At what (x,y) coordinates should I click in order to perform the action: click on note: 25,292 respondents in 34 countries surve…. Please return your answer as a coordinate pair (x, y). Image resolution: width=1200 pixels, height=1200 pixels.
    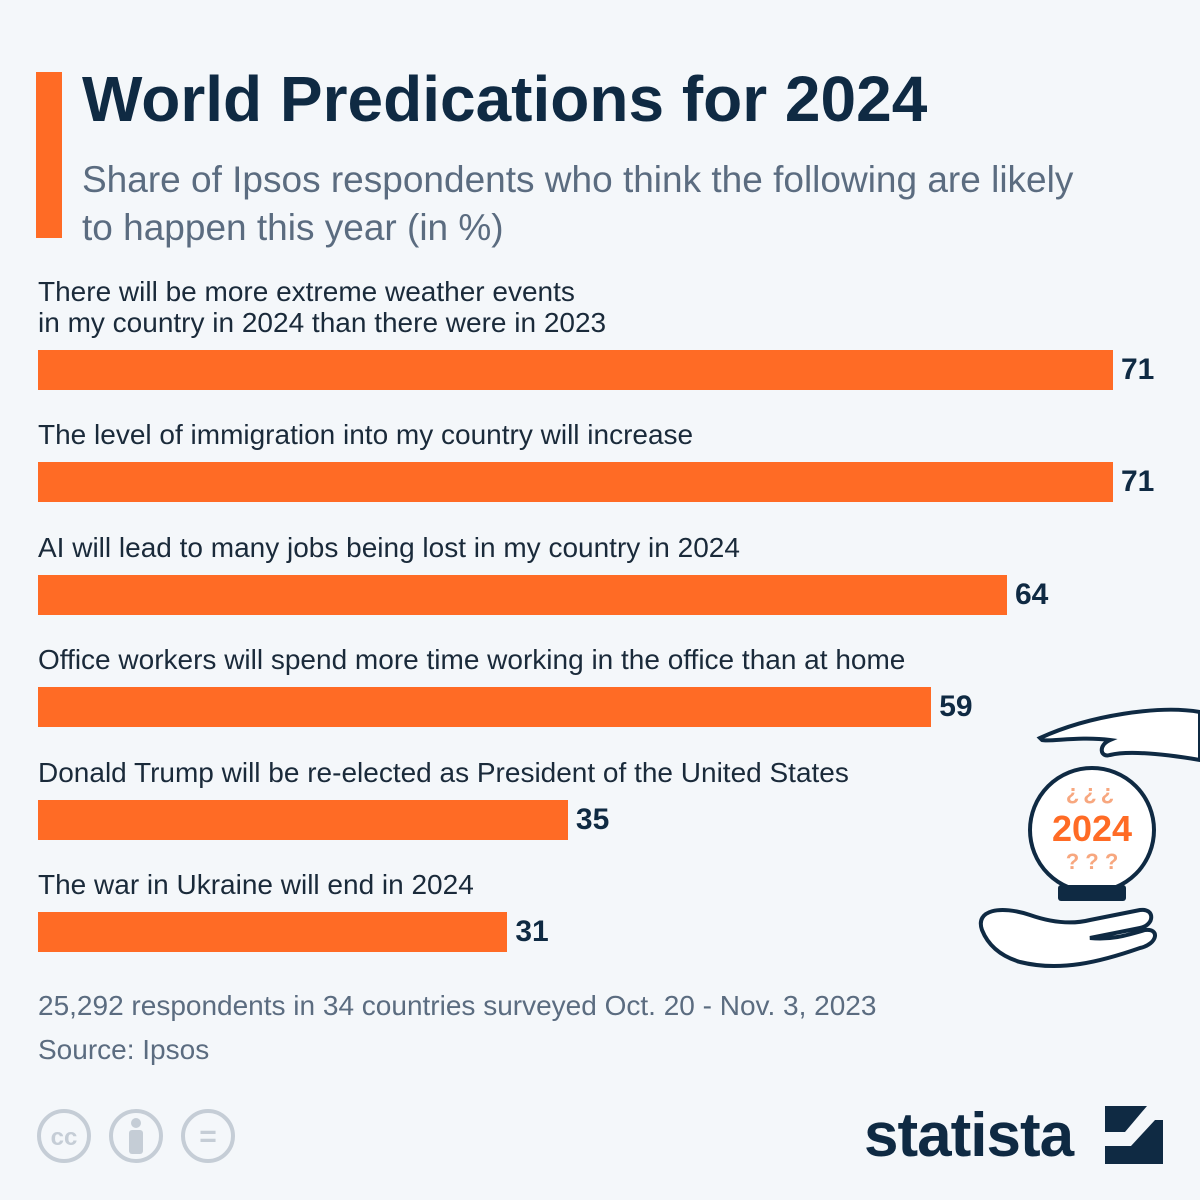
    Looking at the image, I should click on (457, 1005).